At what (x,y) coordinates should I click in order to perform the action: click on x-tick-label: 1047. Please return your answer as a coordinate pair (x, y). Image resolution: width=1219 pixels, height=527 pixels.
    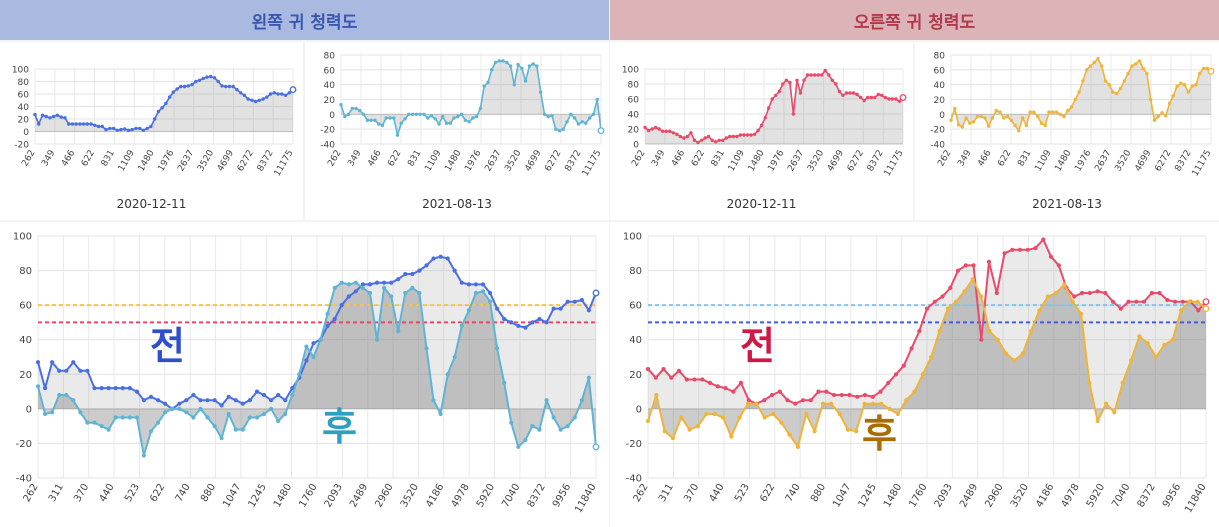
    Looking at the image, I should click on (842, 496).